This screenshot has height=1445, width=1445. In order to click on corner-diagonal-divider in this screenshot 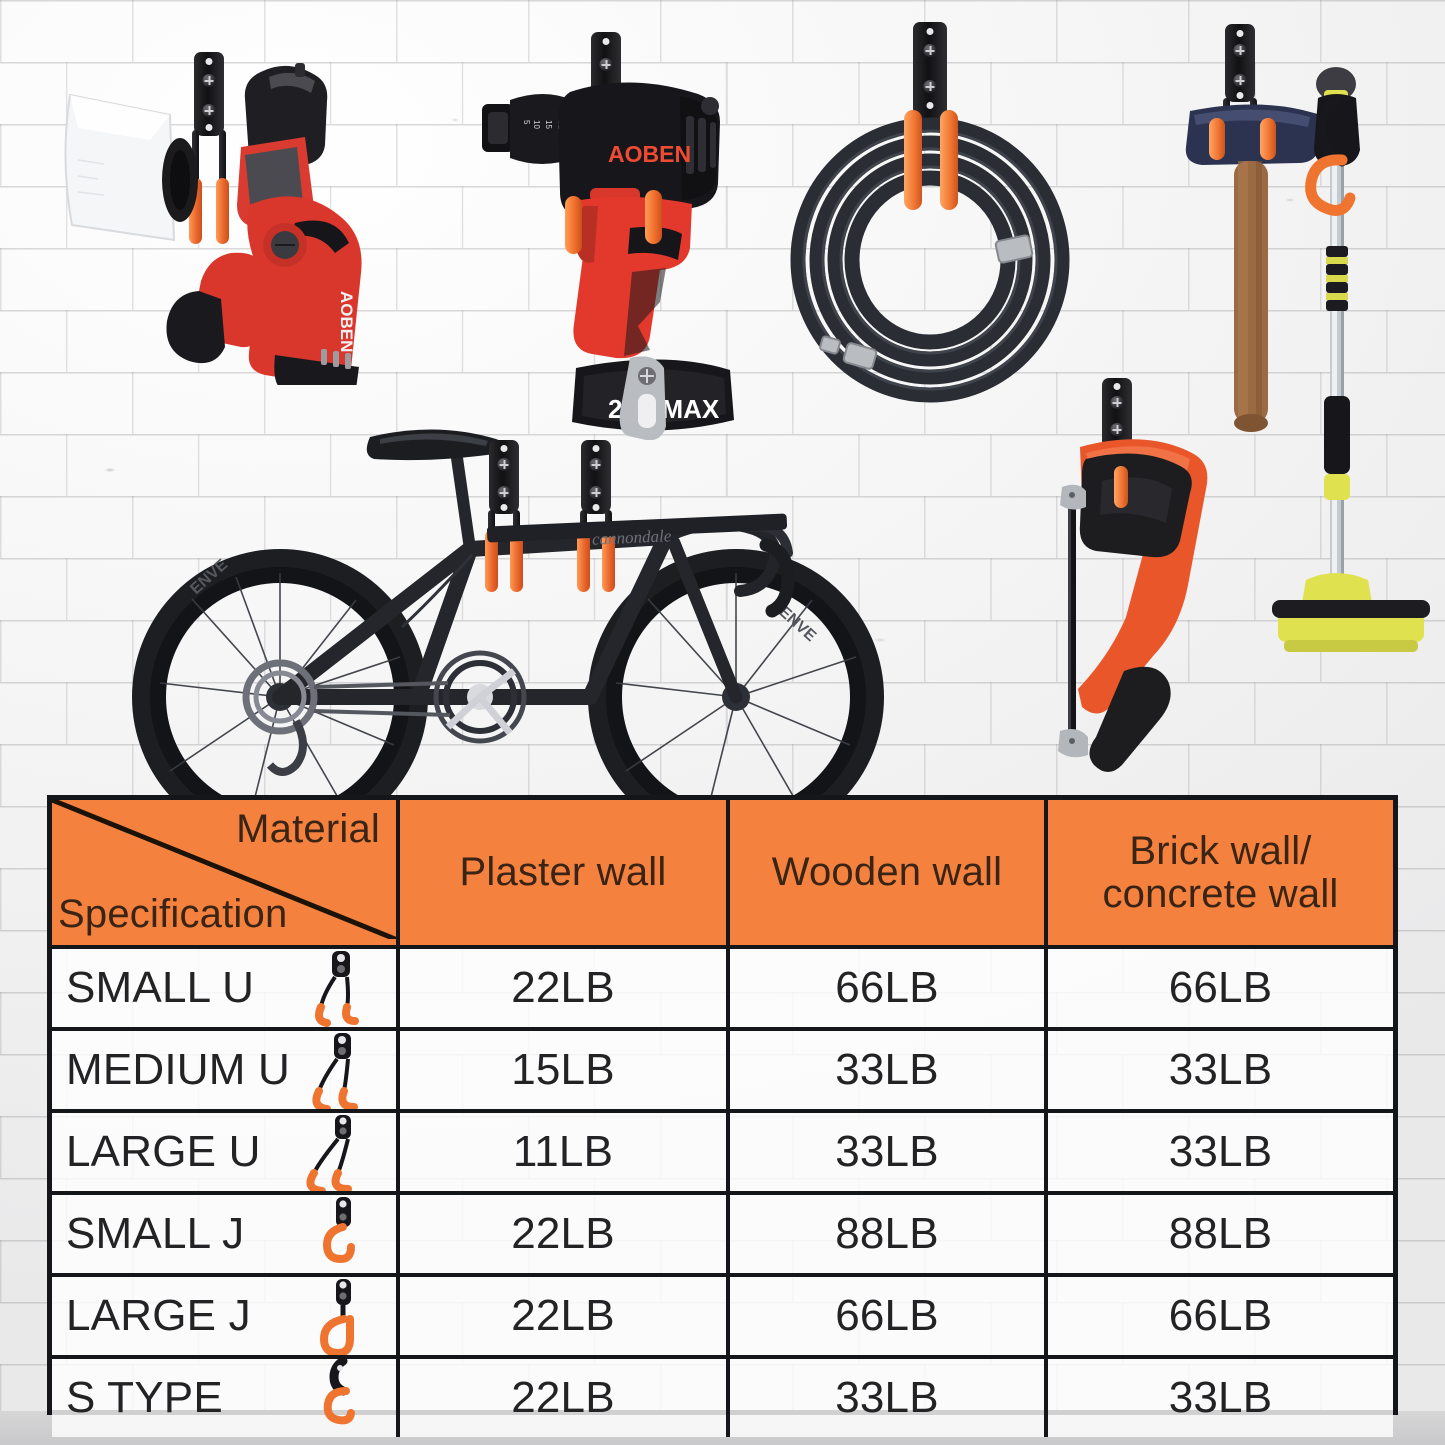, I will do `click(224, 870)`.